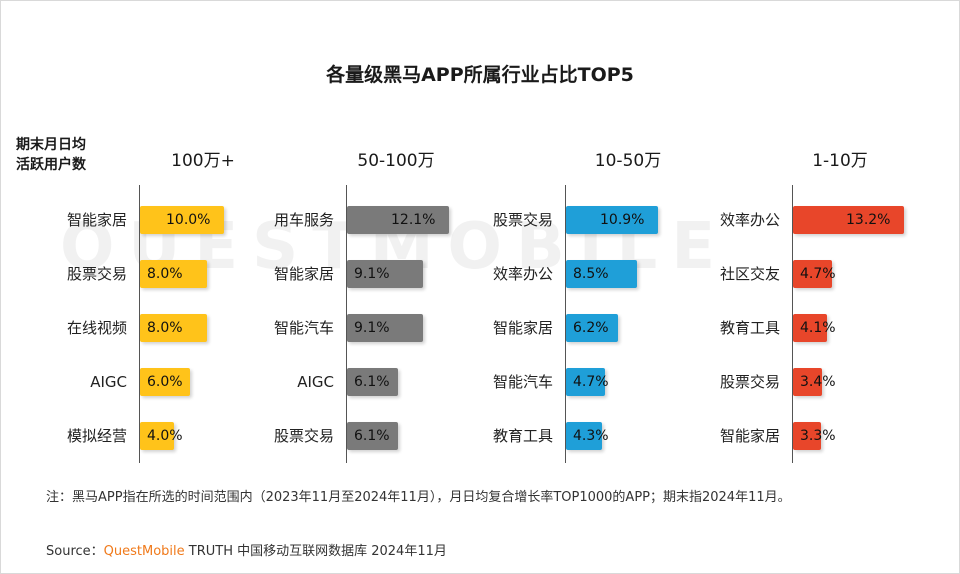 This screenshot has height=574, width=960. Describe the element at coordinates (144, 551) in the screenshot. I see `source-brand: QuestMobile` at that location.